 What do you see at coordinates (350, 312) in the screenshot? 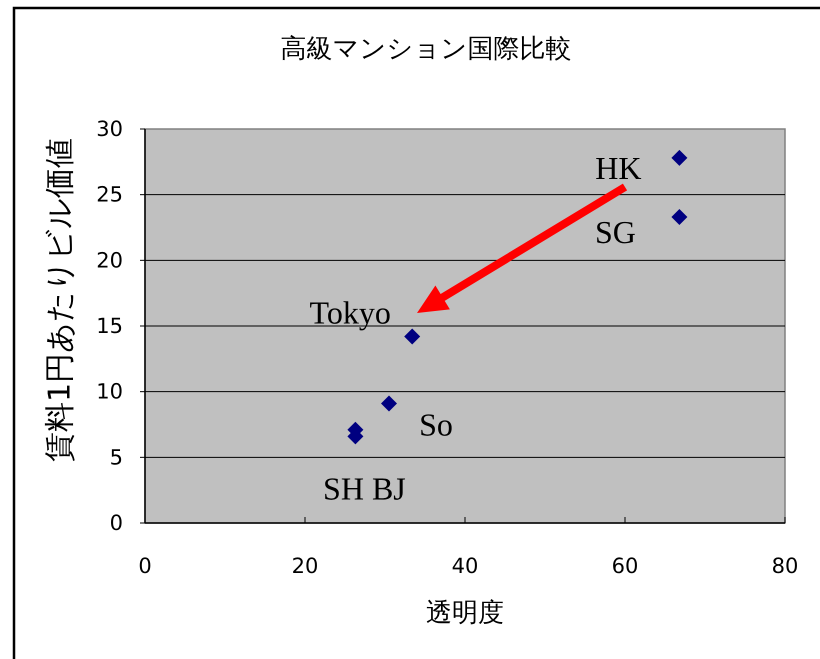
I see `annotation: Tokyo` at bounding box center [350, 312].